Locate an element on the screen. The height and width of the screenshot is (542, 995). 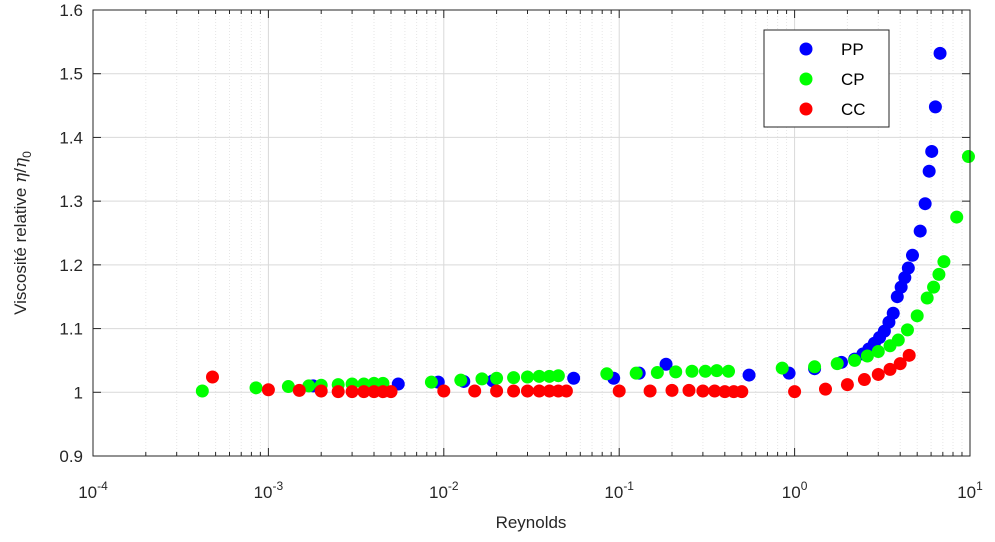
x-tick-label-exponent: -3 is located at coordinates (278, 486).